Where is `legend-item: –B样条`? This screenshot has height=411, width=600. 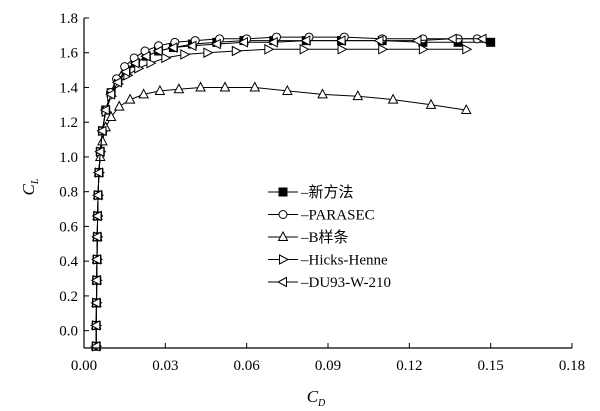
legend-item: –B样条 is located at coordinates (308, 237).